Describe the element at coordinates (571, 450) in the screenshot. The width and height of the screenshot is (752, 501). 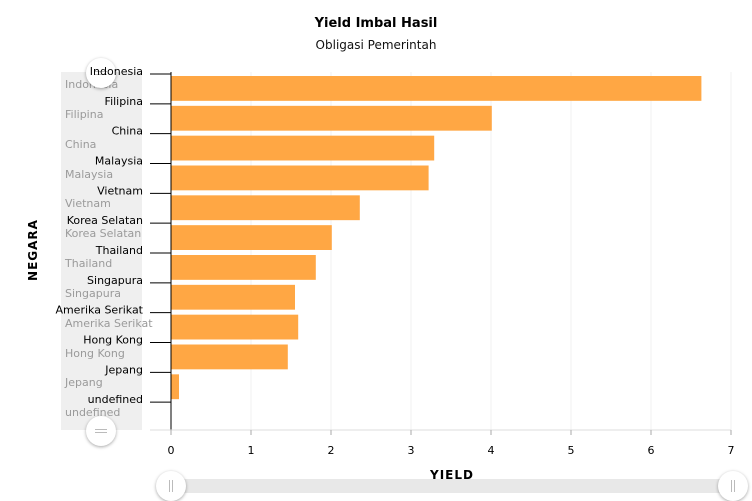
I see `x-tick-label: 5` at that location.